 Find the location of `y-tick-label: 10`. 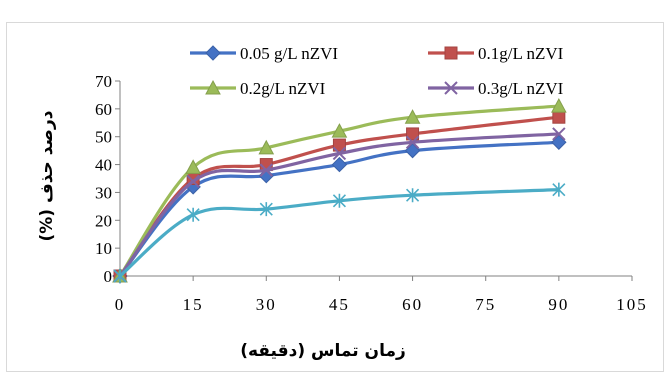

y-tick-label: 10 is located at coordinates (103, 248).